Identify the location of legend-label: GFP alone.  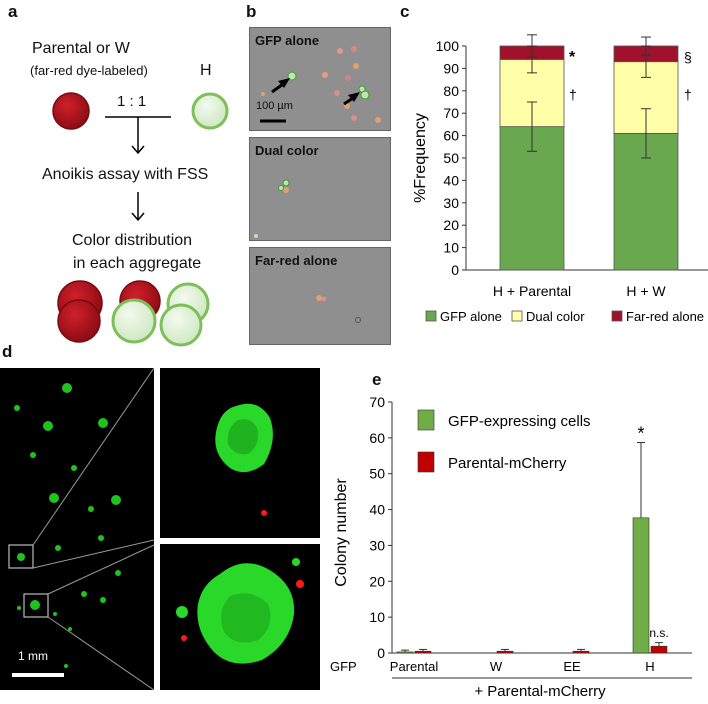
(471, 316).